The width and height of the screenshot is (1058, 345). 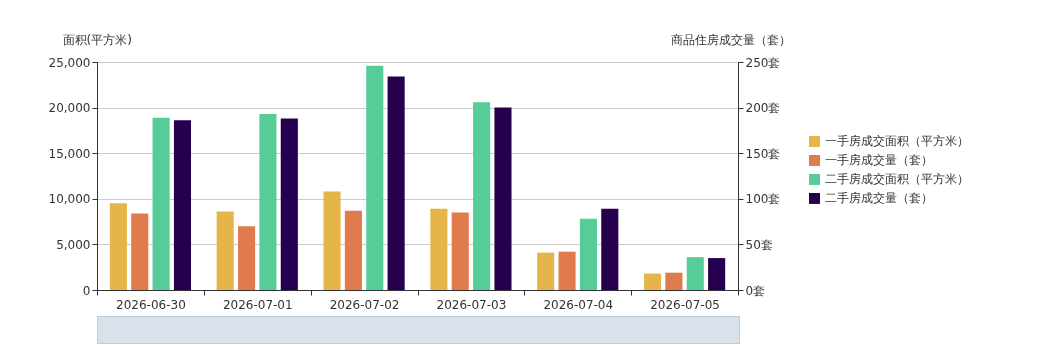 I want to click on legend-label: 二手房成交量（套）, so click(x=879, y=198).